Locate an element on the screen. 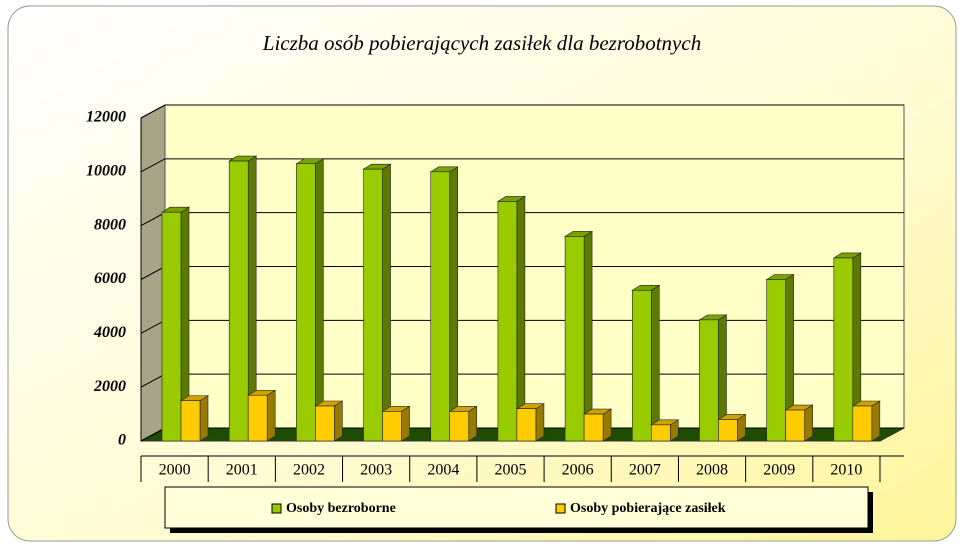 The image size is (964, 552). y-tick-label: 4000 is located at coordinates (109, 332).